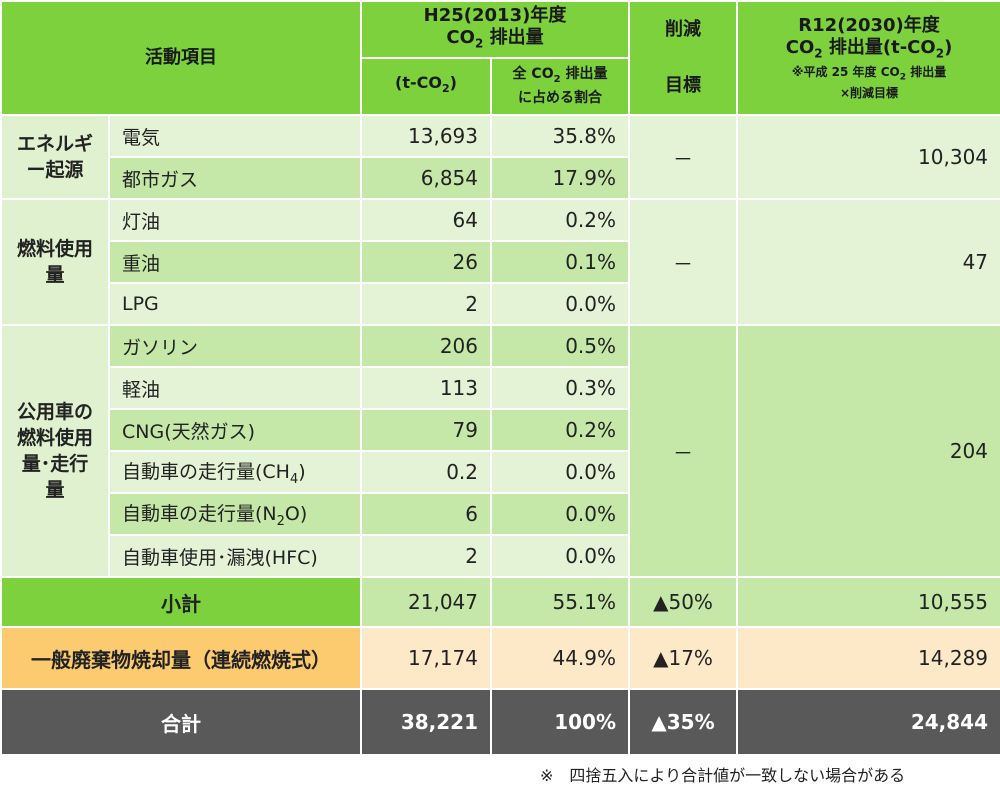 This screenshot has width=1000, height=785. What do you see at coordinates (560, 658) in the screenshot?
I see `general-waste-share: 44.9%` at bounding box center [560, 658].